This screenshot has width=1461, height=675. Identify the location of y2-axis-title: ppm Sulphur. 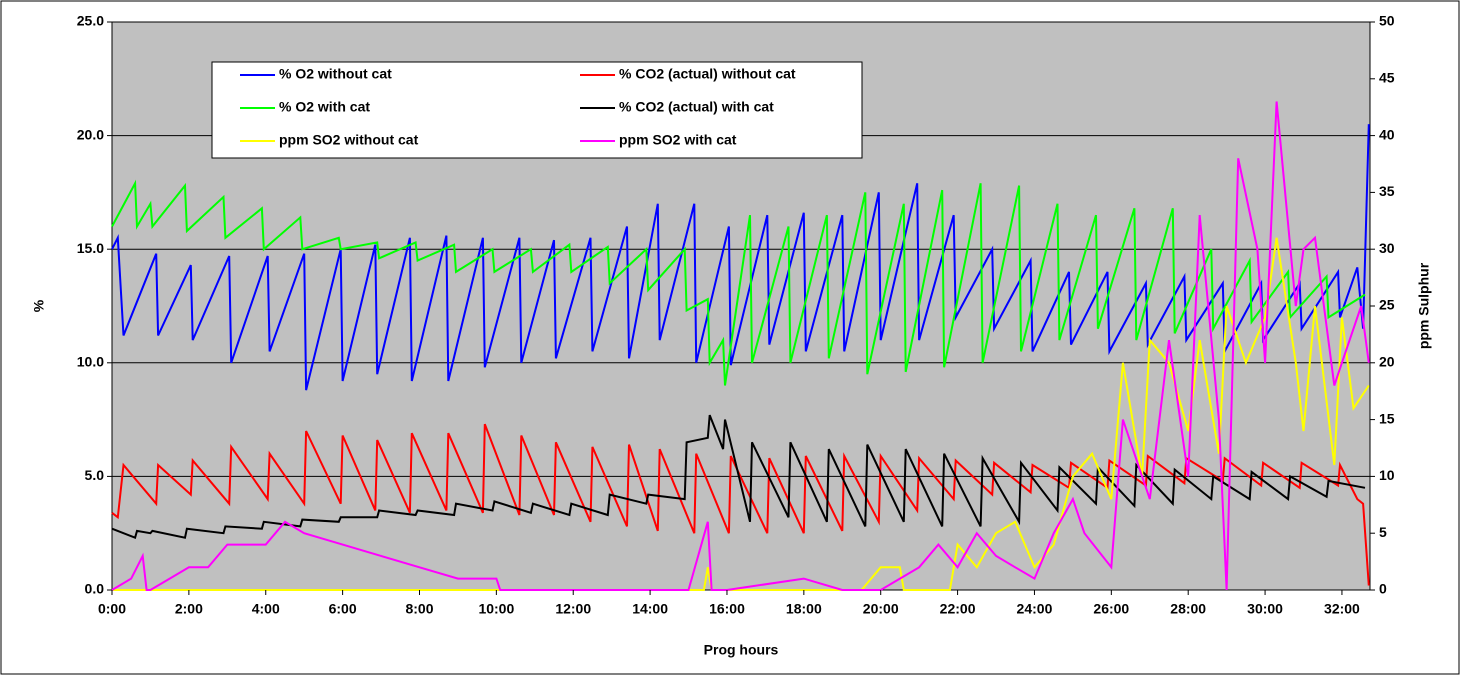
(1424, 305).